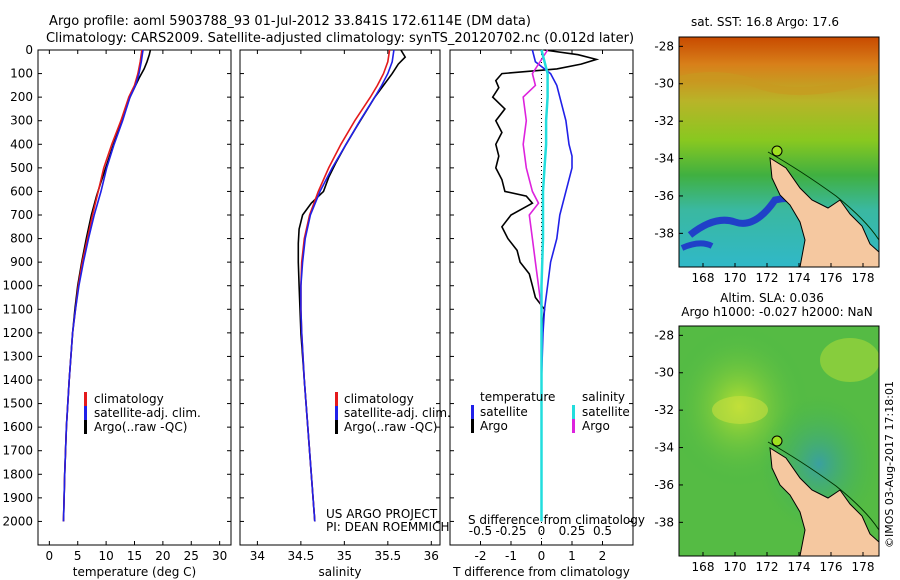 The height and width of the screenshot is (580, 900). I want to click on legend-salinity-title: salinity, so click(603, 397).